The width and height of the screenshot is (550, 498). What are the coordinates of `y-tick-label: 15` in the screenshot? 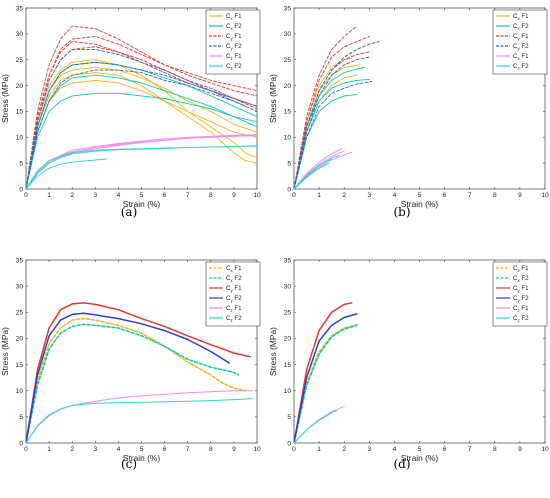 It's located at (20, 112).